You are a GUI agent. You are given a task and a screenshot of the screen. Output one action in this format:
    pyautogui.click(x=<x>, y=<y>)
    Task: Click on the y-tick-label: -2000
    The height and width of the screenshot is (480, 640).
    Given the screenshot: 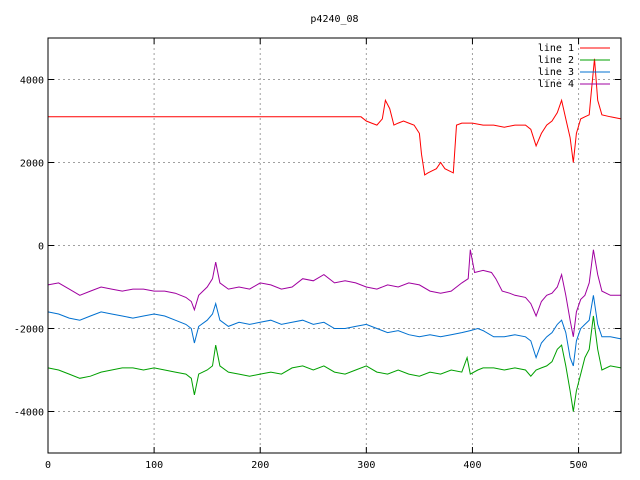 What is the action you would take?
    pyautogui.click(x=29, y=330)
    